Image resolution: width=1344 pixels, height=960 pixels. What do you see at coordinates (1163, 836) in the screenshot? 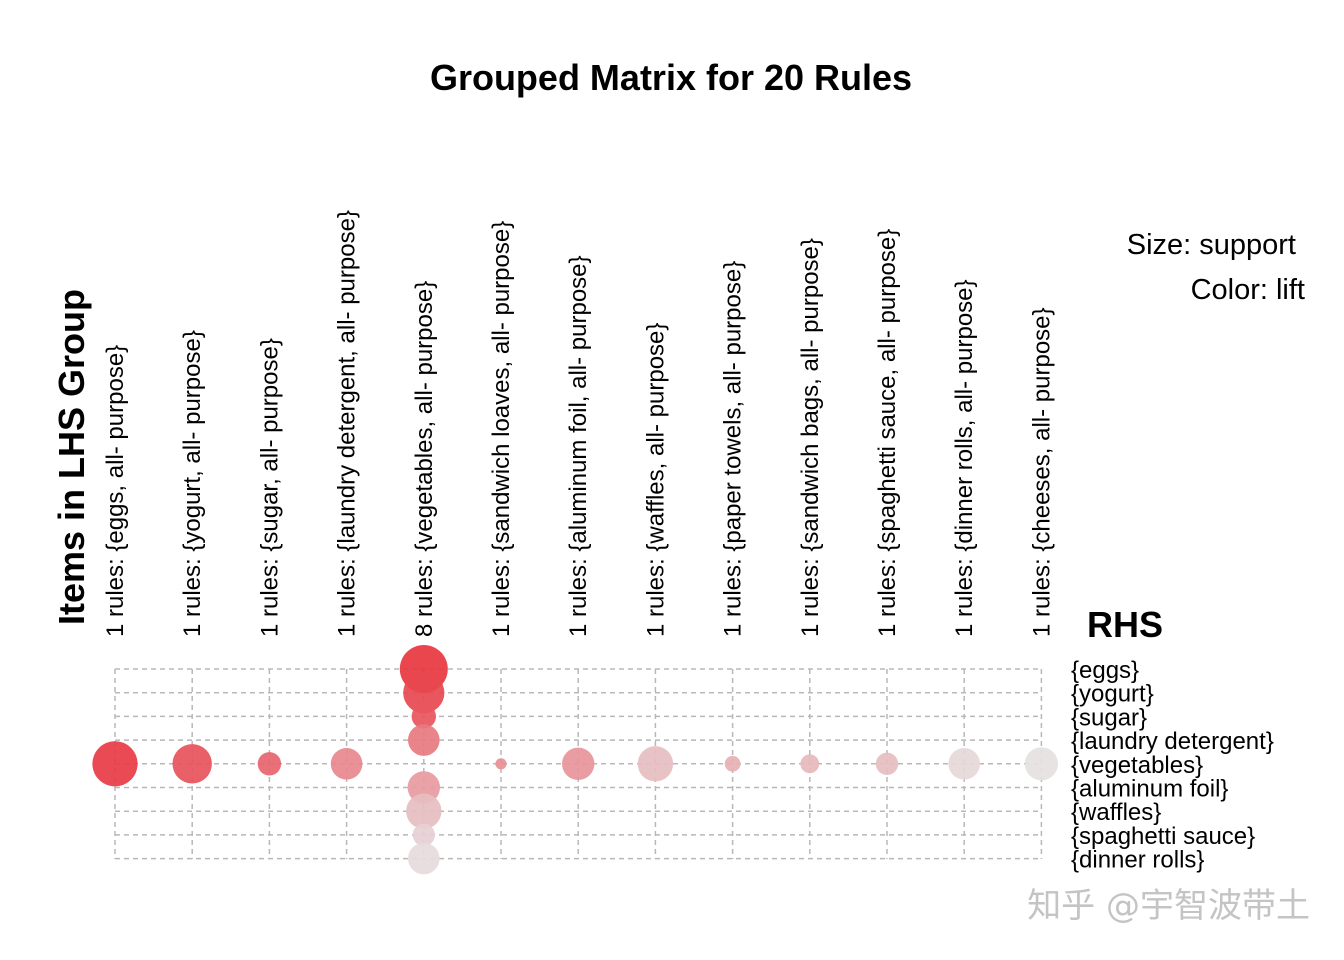
I see `rhs-item-label: {spaghetti sauce}` at bounding box center [1163, 836].